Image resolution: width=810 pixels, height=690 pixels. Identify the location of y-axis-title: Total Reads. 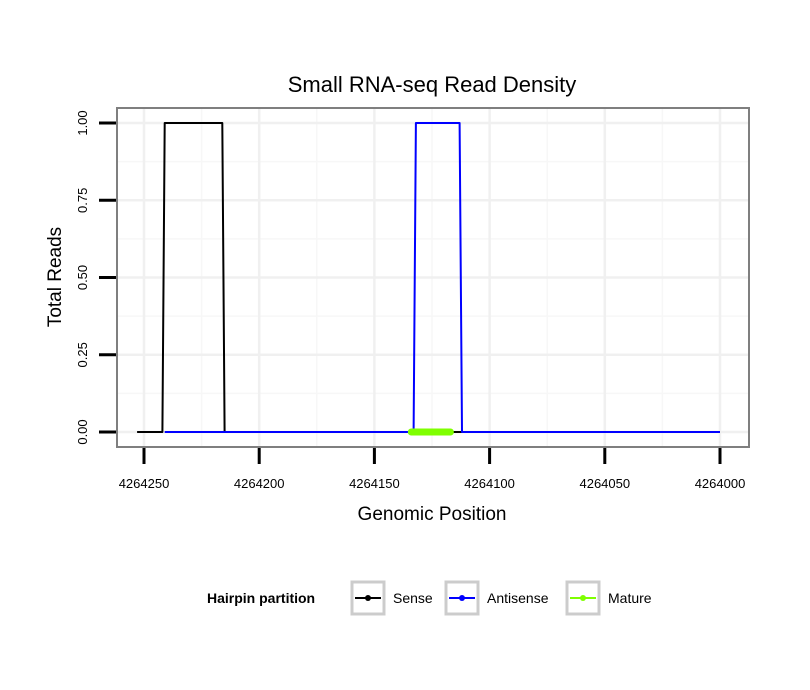
(55, 277).